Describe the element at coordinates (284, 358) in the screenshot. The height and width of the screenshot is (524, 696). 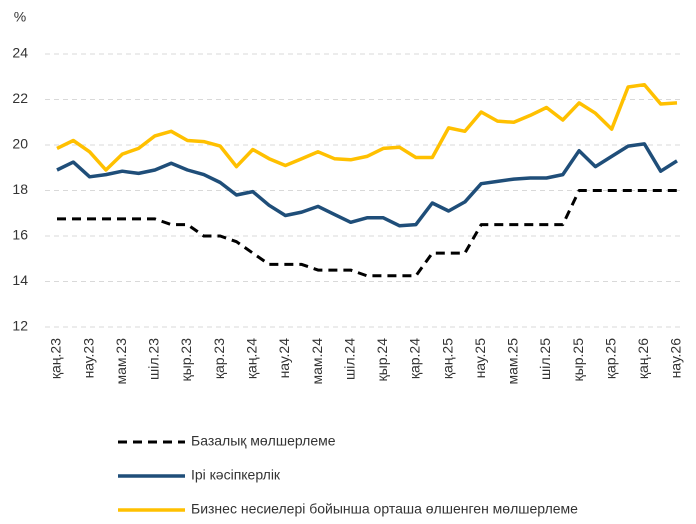
I see `x-tick-label: нау.24` at that location.